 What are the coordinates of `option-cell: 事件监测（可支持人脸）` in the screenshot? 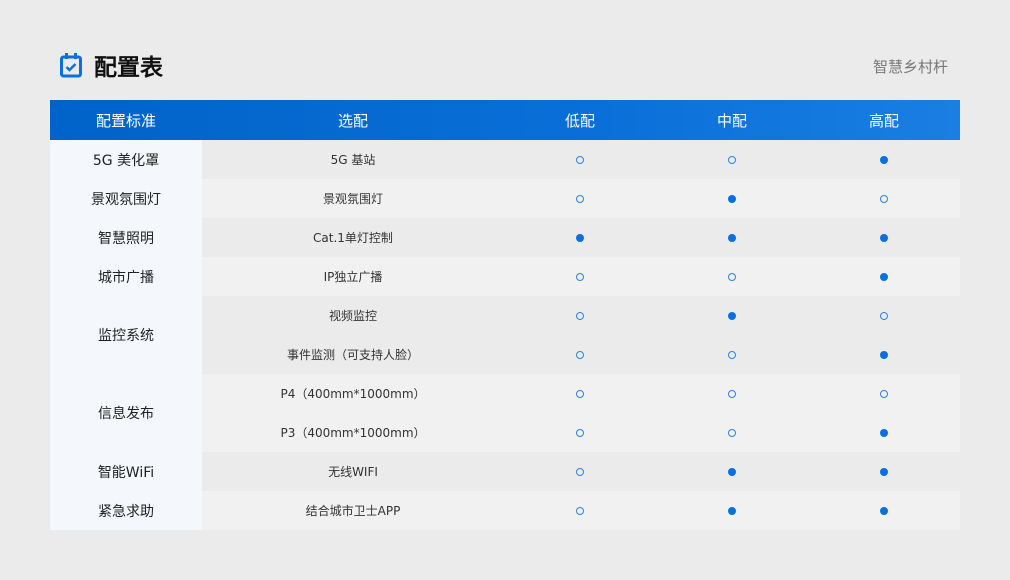 It's located at (353, 354).